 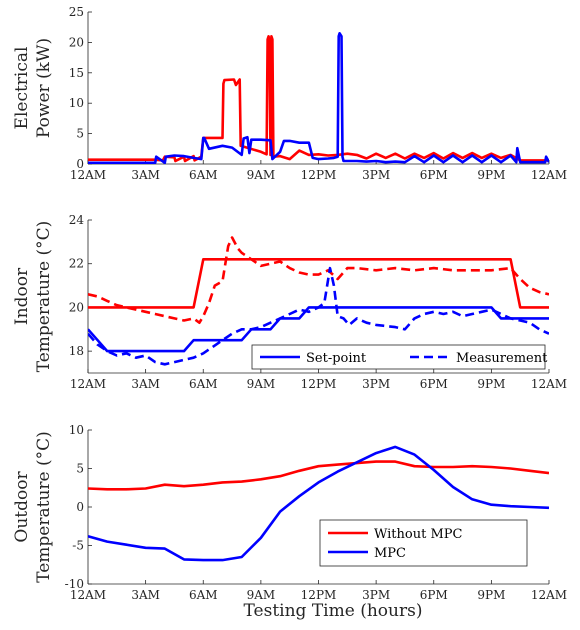 I want to click on legend-label: Without MPC, so click(x=418, y=534).